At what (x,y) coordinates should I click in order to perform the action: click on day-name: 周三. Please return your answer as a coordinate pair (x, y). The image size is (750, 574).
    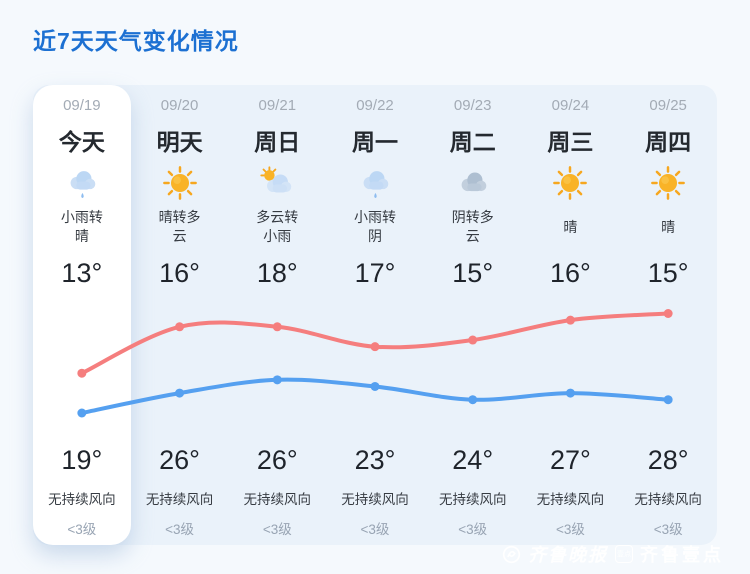
    Looking at the image, I should click on (570, 142).